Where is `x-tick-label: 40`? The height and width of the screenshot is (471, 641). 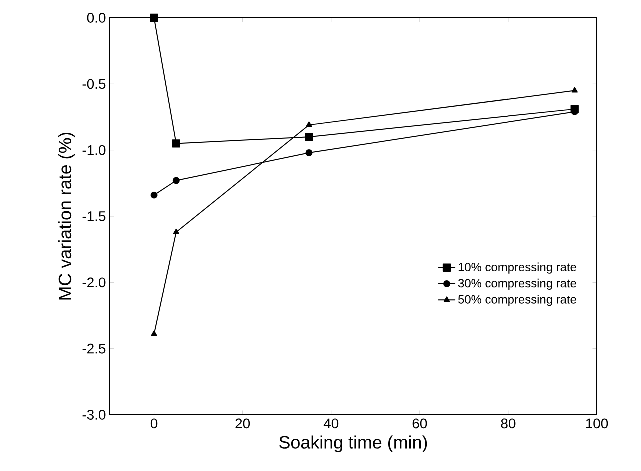
x-tick-label: 40 is located at coordinates (331, 423).